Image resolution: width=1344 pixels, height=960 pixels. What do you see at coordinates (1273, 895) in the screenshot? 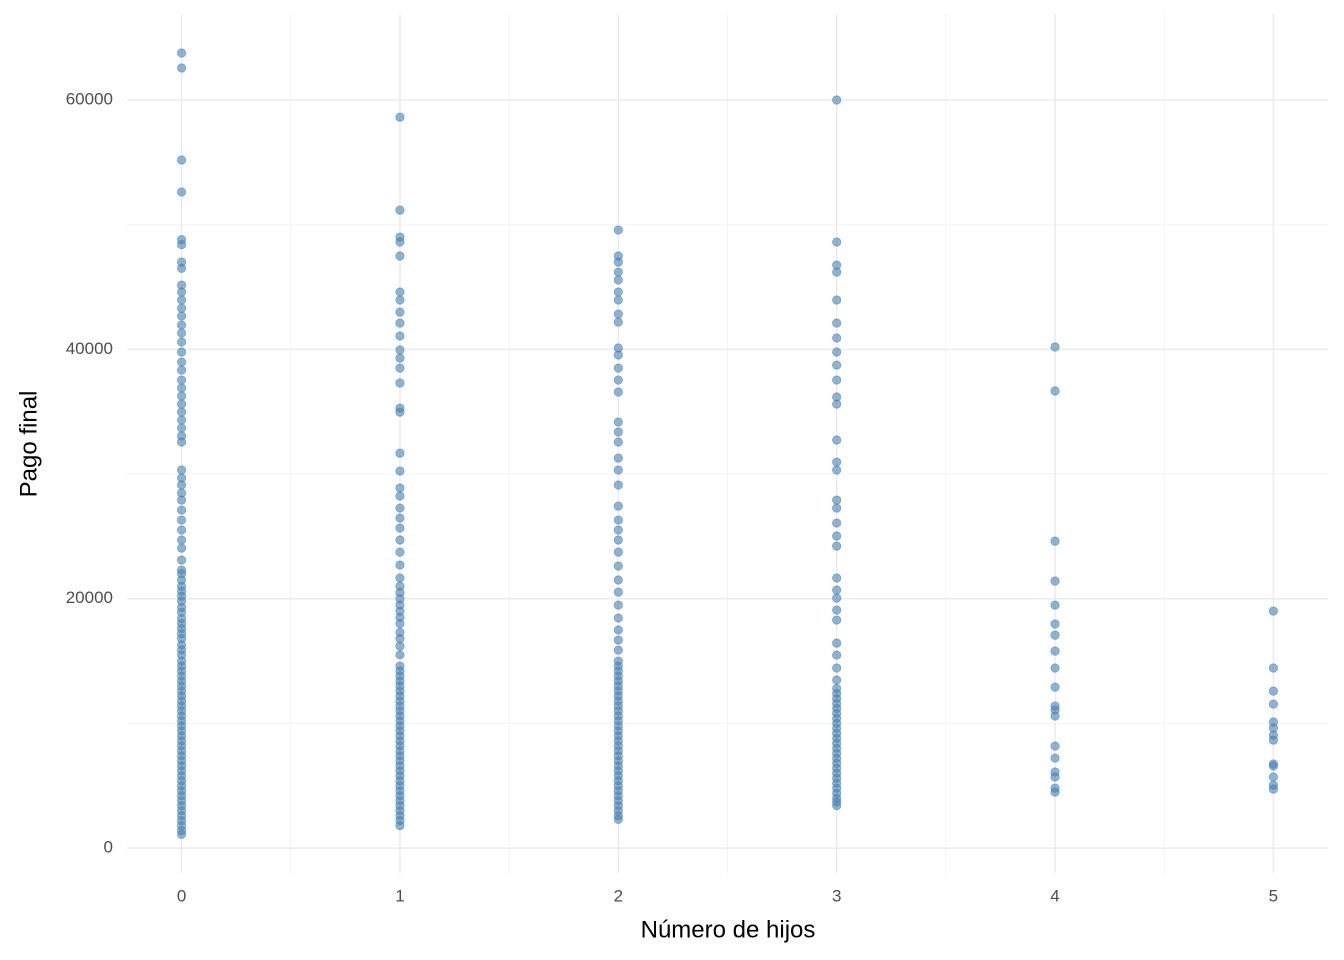
I see `x-tick-label: 5` at bounding box center [1273, 895].